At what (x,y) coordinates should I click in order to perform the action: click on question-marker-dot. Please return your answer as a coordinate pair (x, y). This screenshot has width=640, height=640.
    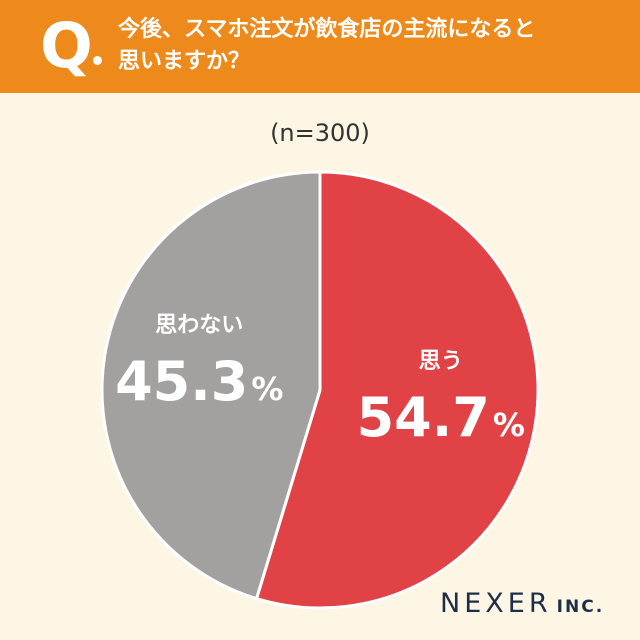
    Looking at the image, I should click on (97, 60).